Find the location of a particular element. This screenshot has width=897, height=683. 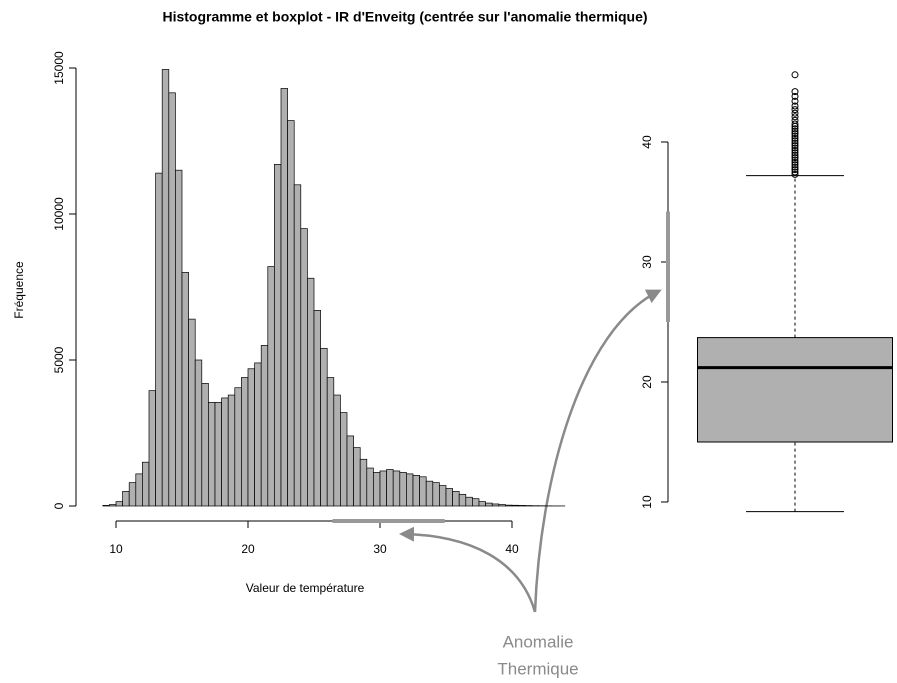

y-tick-label: 10000 is located at coordinates (59, 214).